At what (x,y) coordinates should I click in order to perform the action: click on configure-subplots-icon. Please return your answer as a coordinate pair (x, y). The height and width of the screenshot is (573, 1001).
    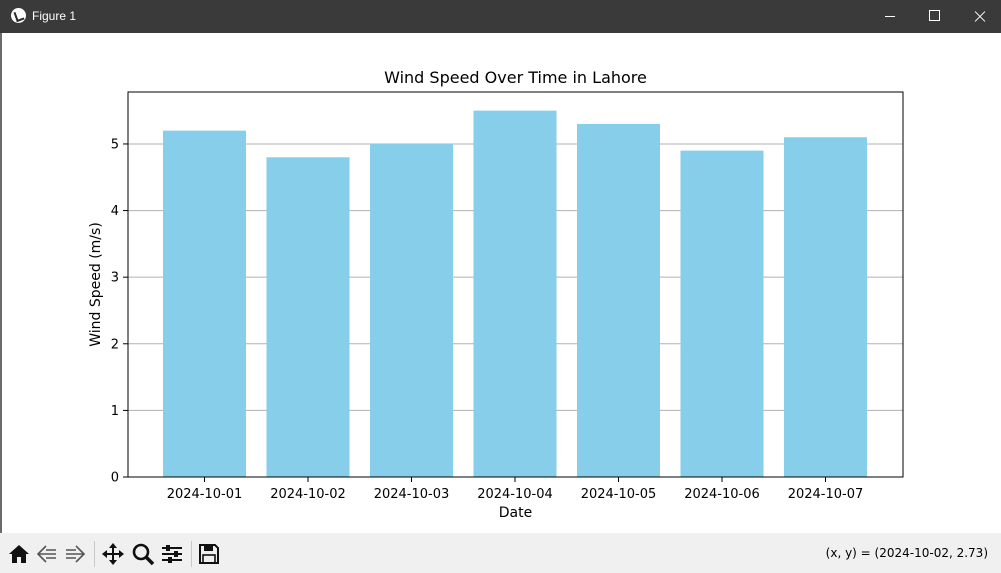
    Looking at the image, I should click on (172, 554).